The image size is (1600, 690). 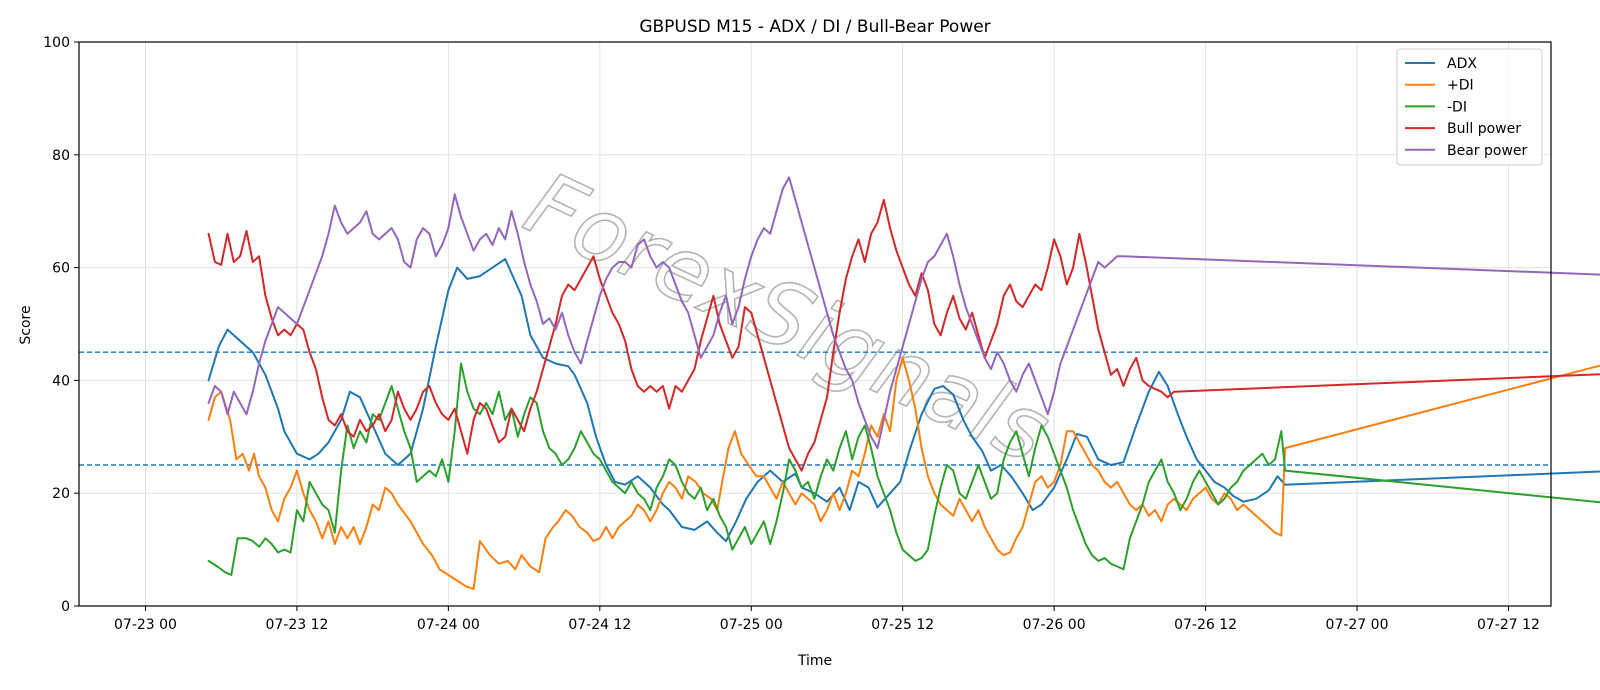 I want to click on y-tick-label: 20, so click(x=61, y=494).